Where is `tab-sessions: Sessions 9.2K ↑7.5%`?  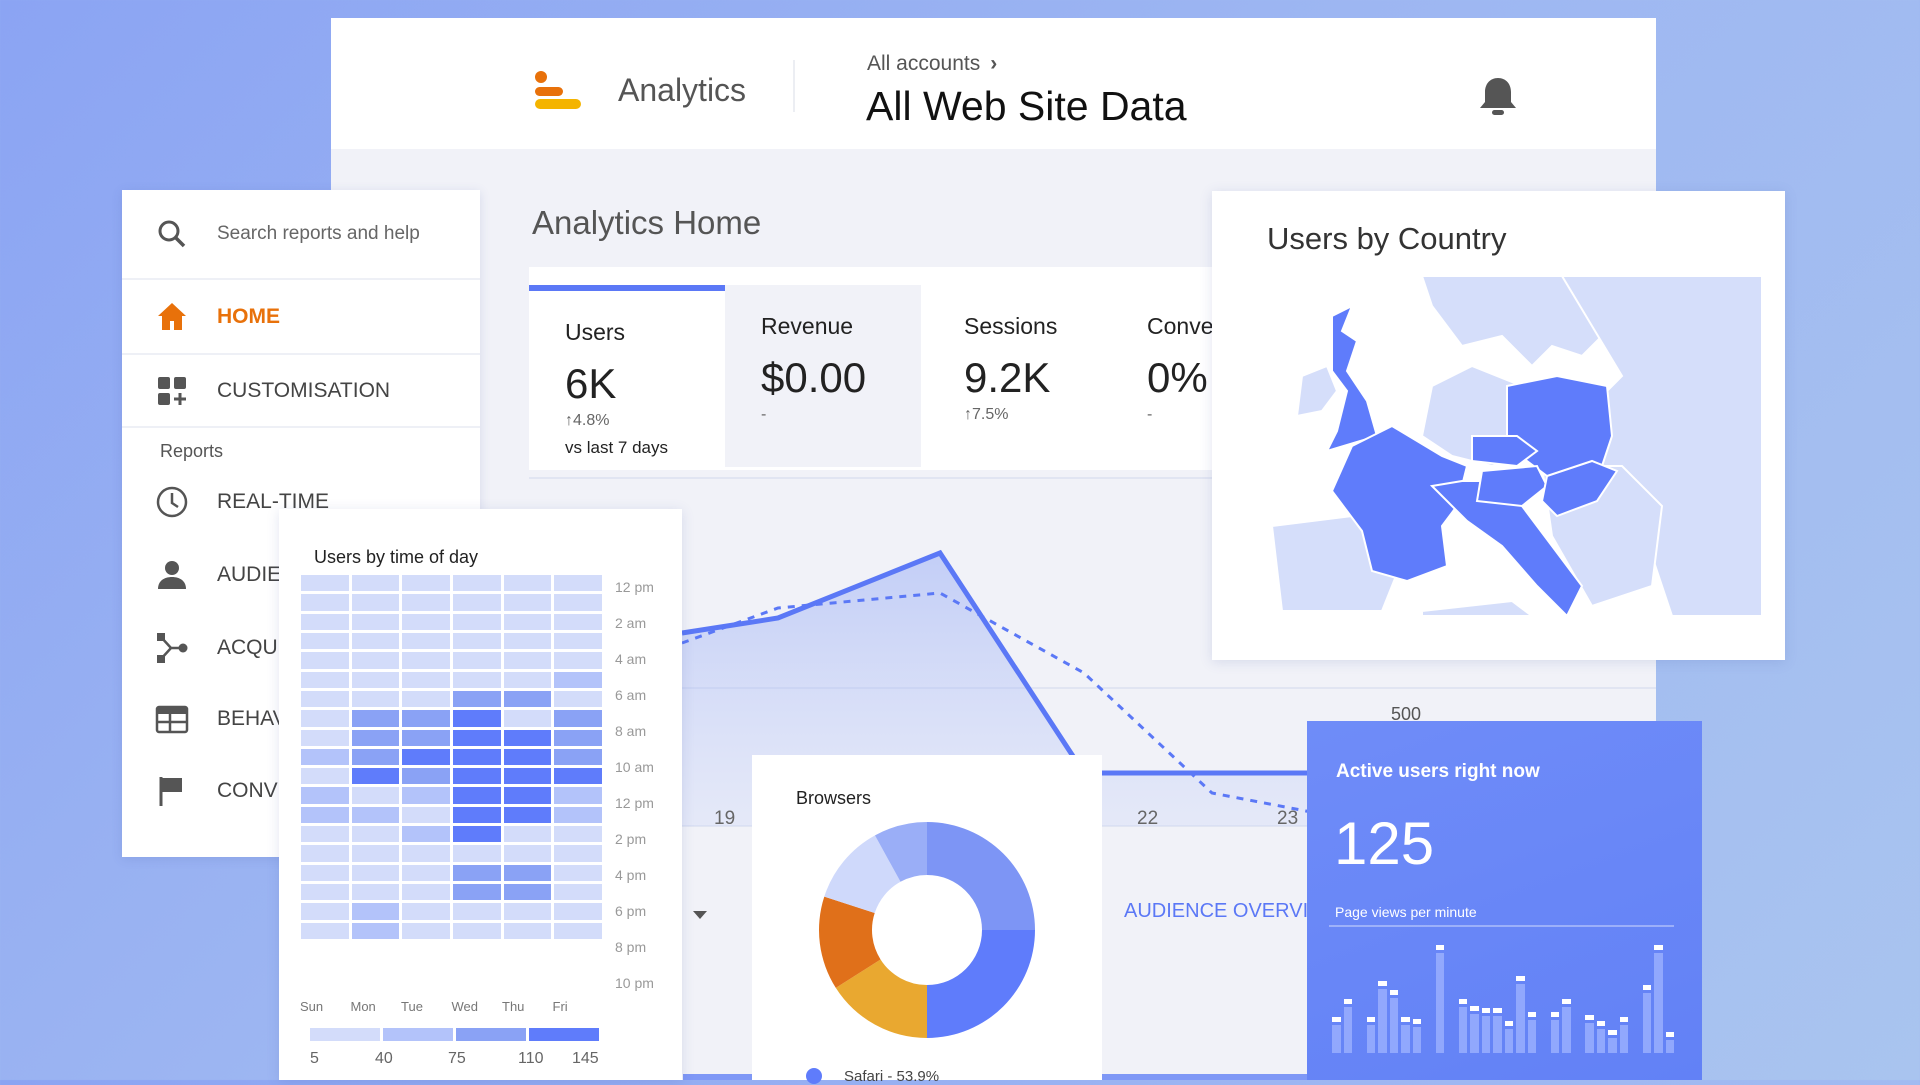 tab-sessions: Sessions 9.2K ↑7.5% is located at coordinates (1019, 376).